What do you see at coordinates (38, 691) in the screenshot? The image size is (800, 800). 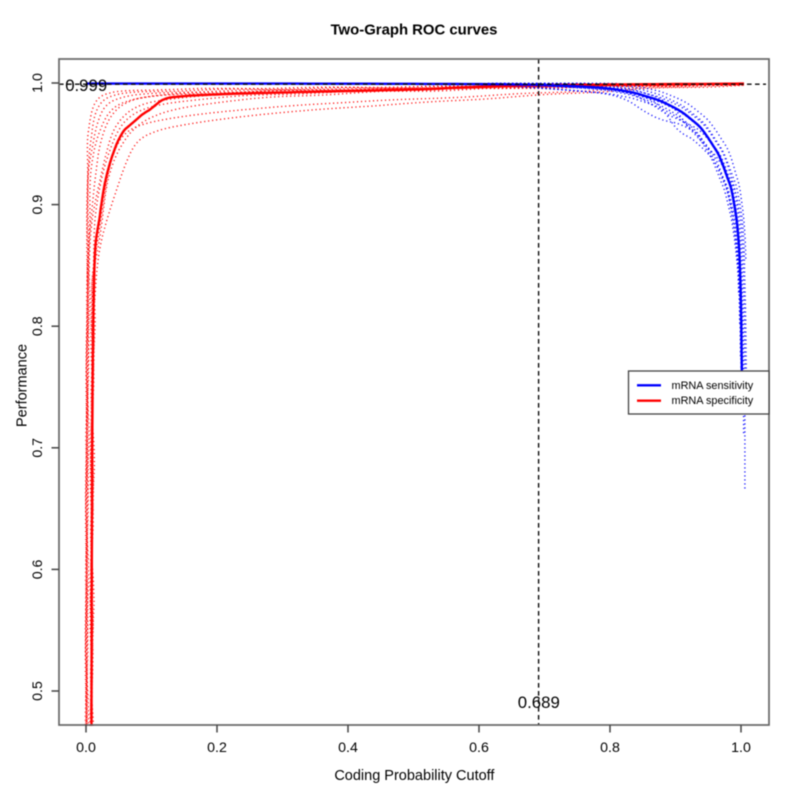 I see `svg-text: 0.5` at bounding box center [38, 691].